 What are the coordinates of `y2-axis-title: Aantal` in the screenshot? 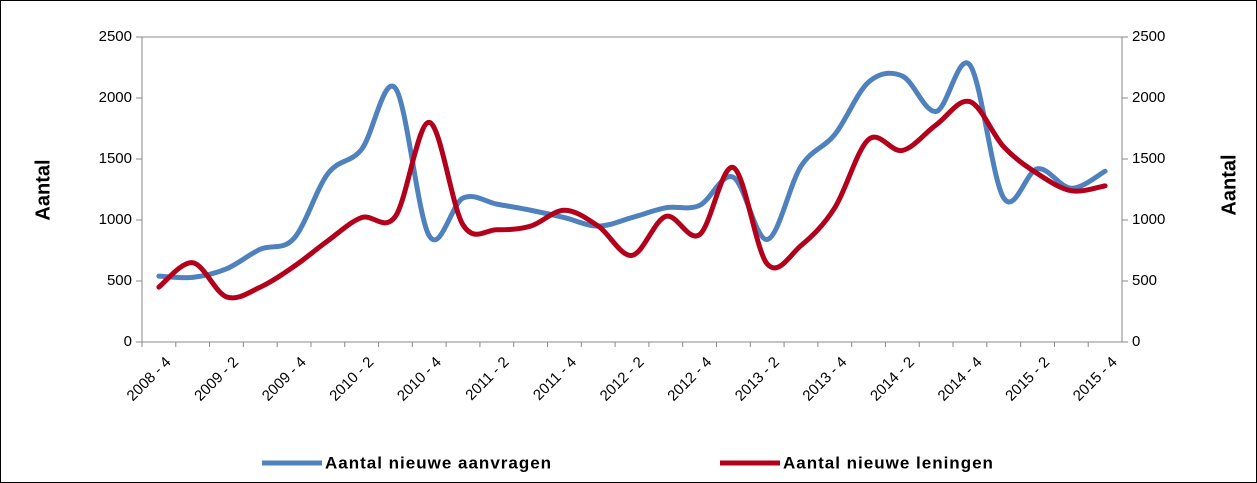 It's located at (1229, 184).